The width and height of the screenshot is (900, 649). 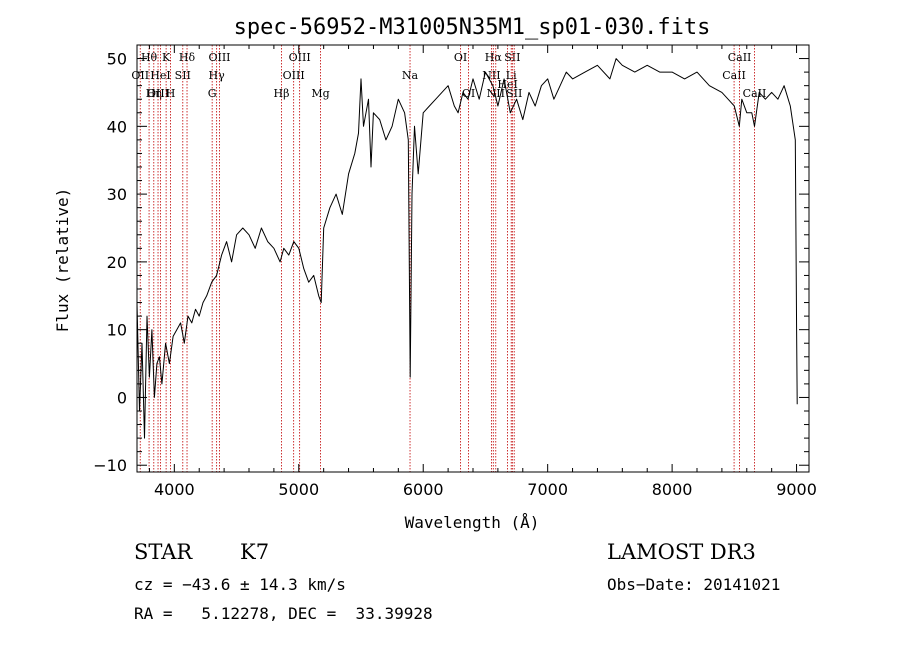 What do you see at coordinates (298, 489) in the screenshot?
I see `x-tick-label: 5000` at bounding box center [298, 489].